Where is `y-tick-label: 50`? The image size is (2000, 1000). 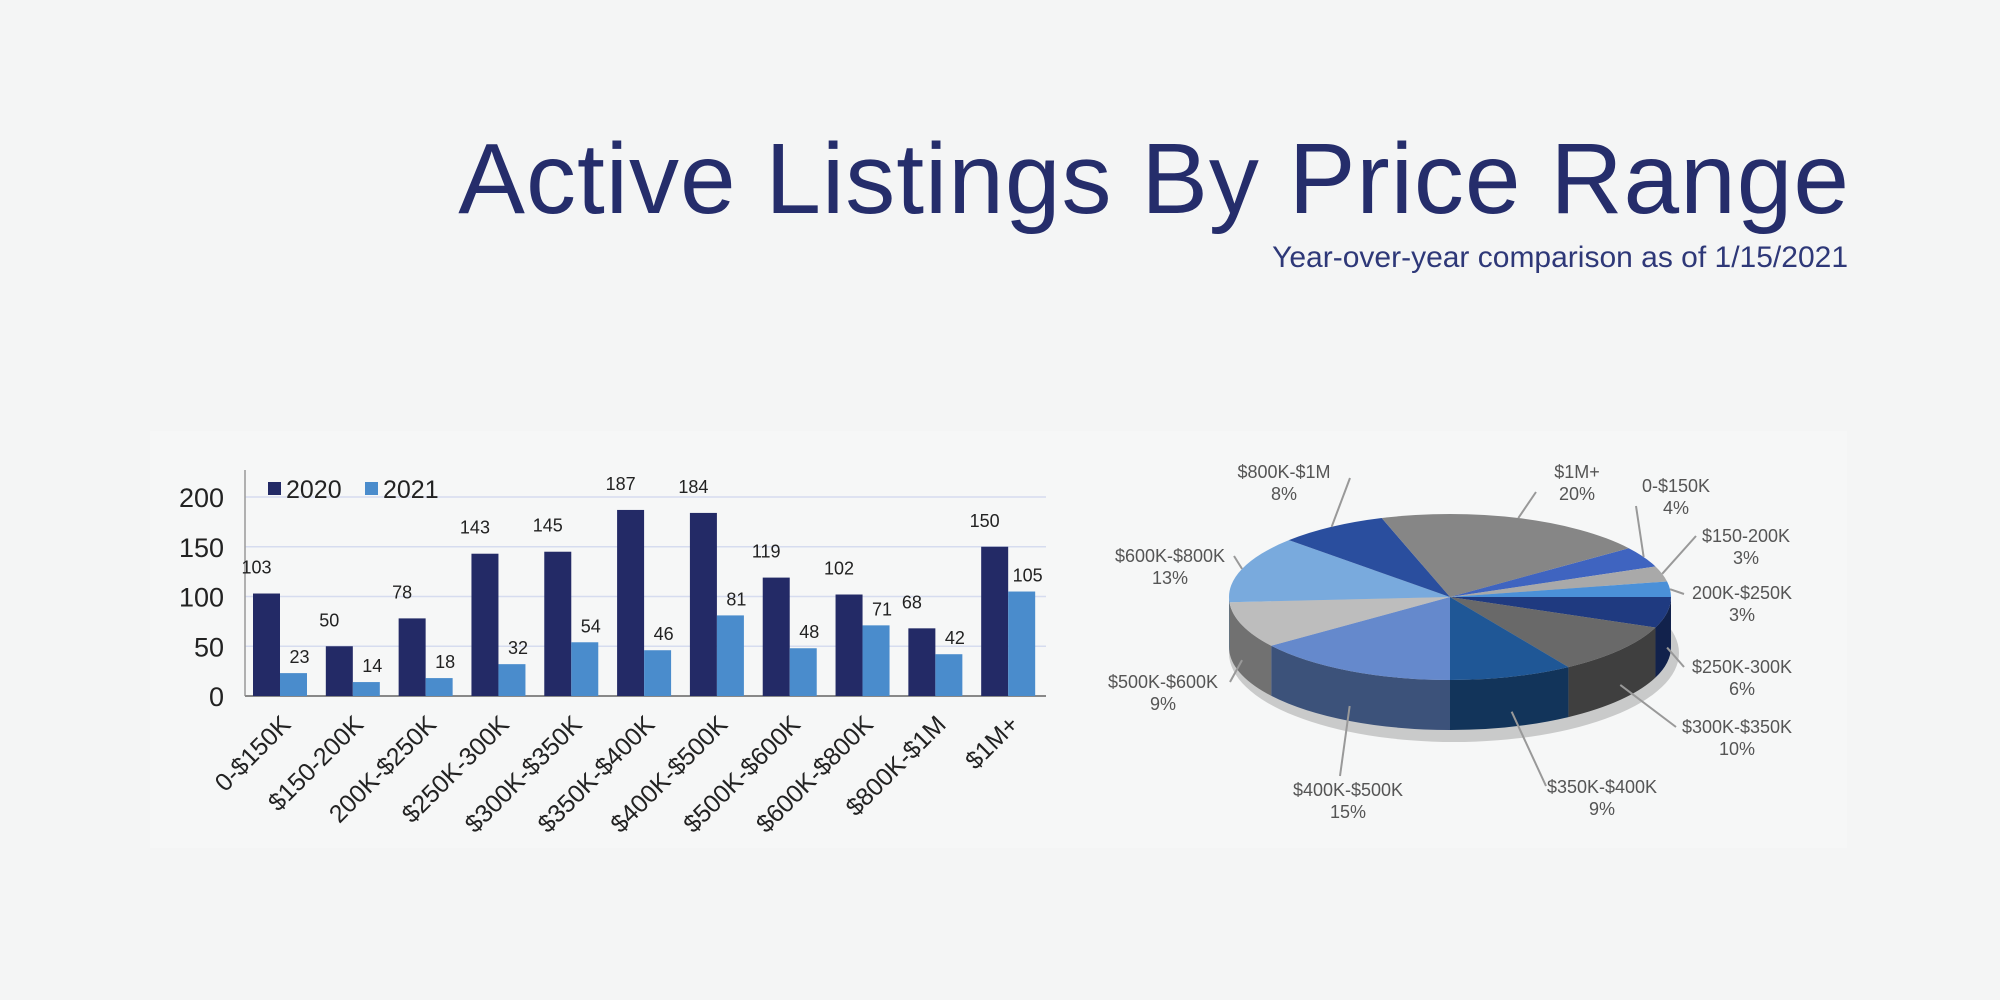 y-tick-label: 50 is located at coordinates (209, 647).